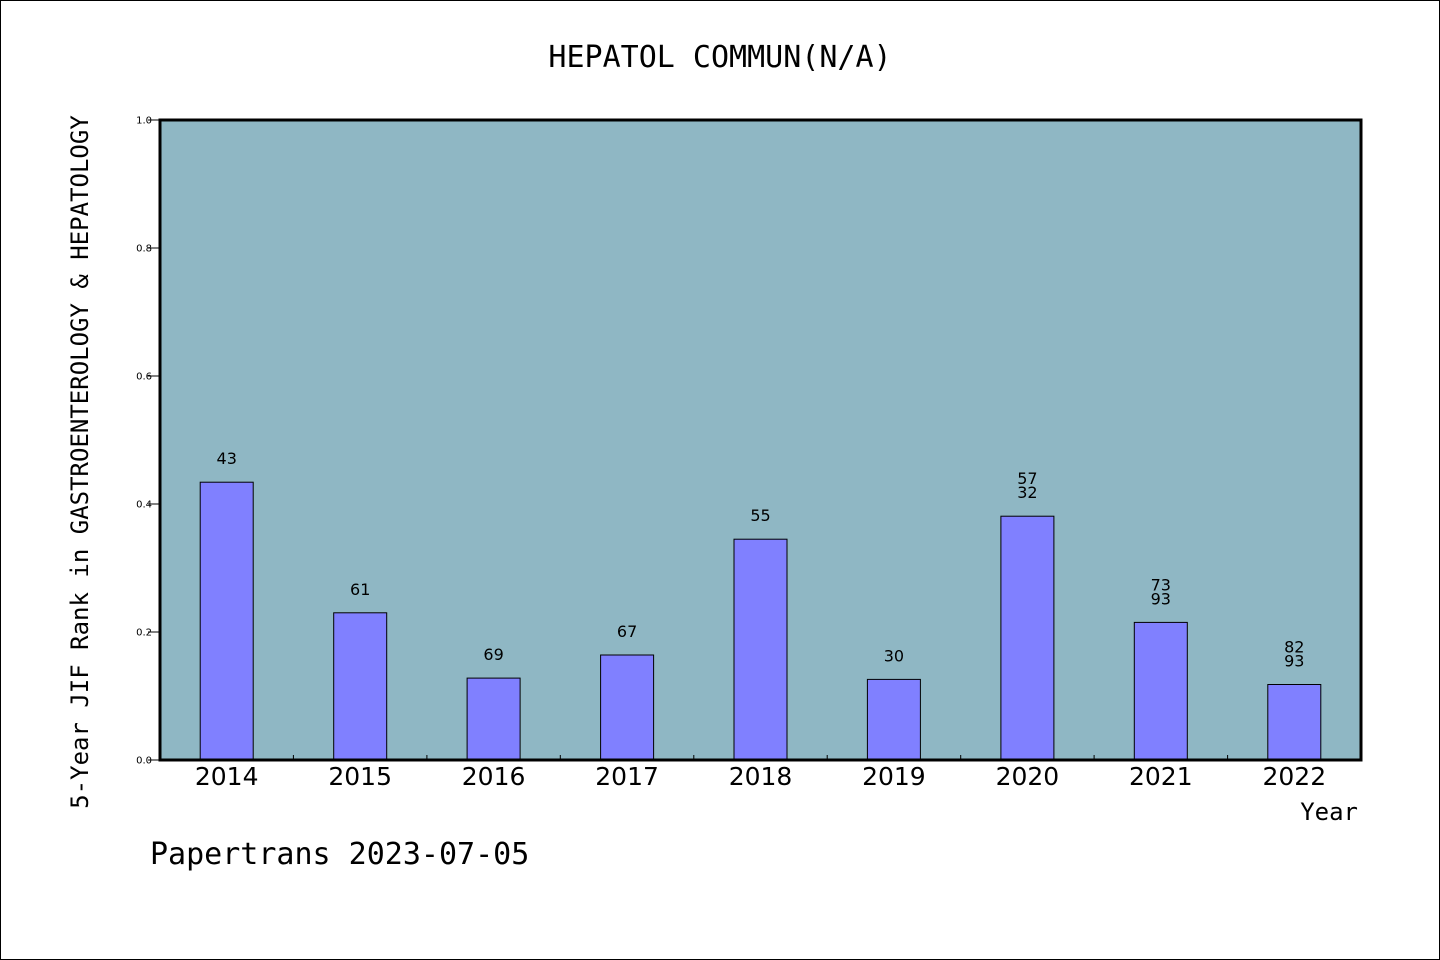 The image size is (1440, 960). What do you see at coordinates (144, 121) in the screenshot?
I see `y-tick-label-1.0: 1.0` at bounding box center [144, 121].